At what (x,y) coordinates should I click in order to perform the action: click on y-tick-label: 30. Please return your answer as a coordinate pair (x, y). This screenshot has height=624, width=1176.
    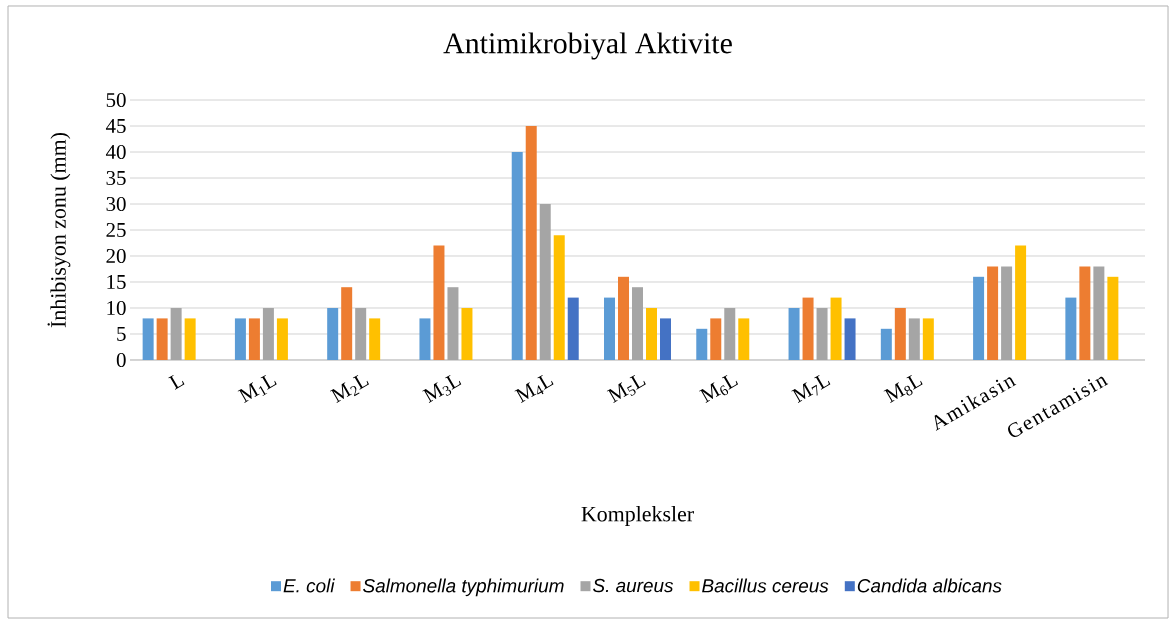
    Looking at the image, I should click on (116, 204).